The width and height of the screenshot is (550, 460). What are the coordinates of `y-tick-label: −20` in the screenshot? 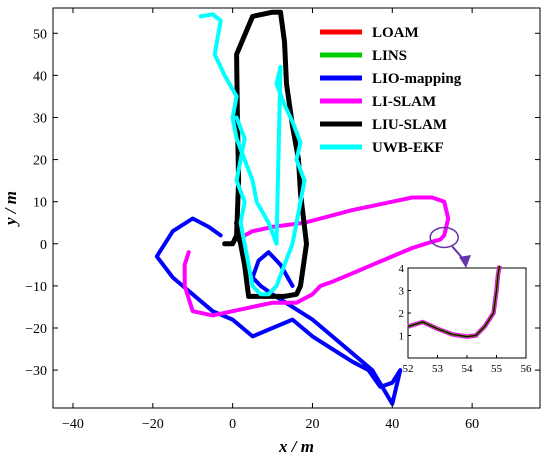 It's located at (36, 329).